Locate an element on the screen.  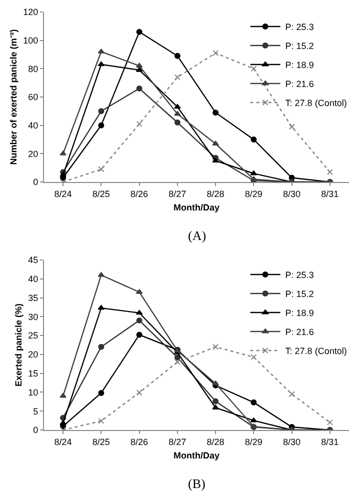
y-tick-label: 30 is located at coordinates (33, 317).